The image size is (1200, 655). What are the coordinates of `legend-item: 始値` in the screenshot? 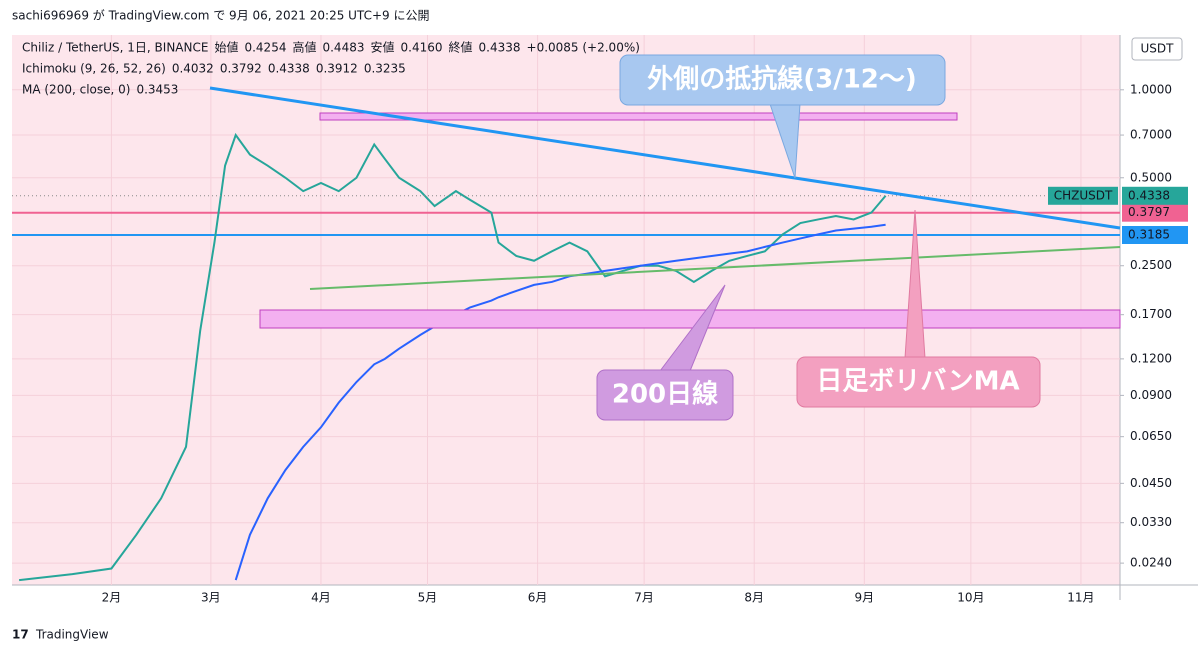 It's located at (226, 47).